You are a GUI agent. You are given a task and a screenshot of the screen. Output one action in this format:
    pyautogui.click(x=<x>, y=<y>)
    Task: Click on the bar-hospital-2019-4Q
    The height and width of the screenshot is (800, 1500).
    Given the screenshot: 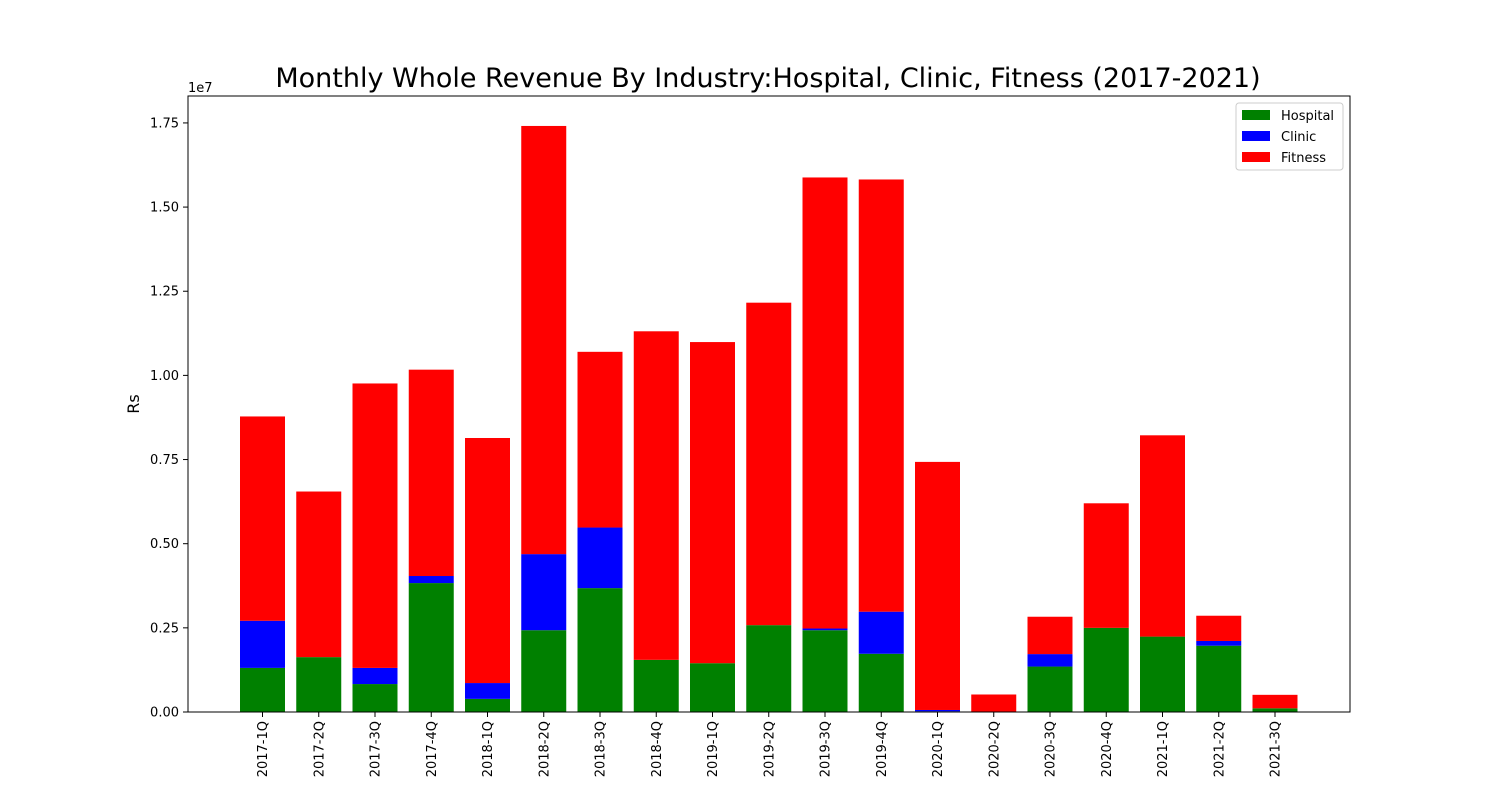 What is the action you would take?
    pyautogui.click(x=881, y=682)
    